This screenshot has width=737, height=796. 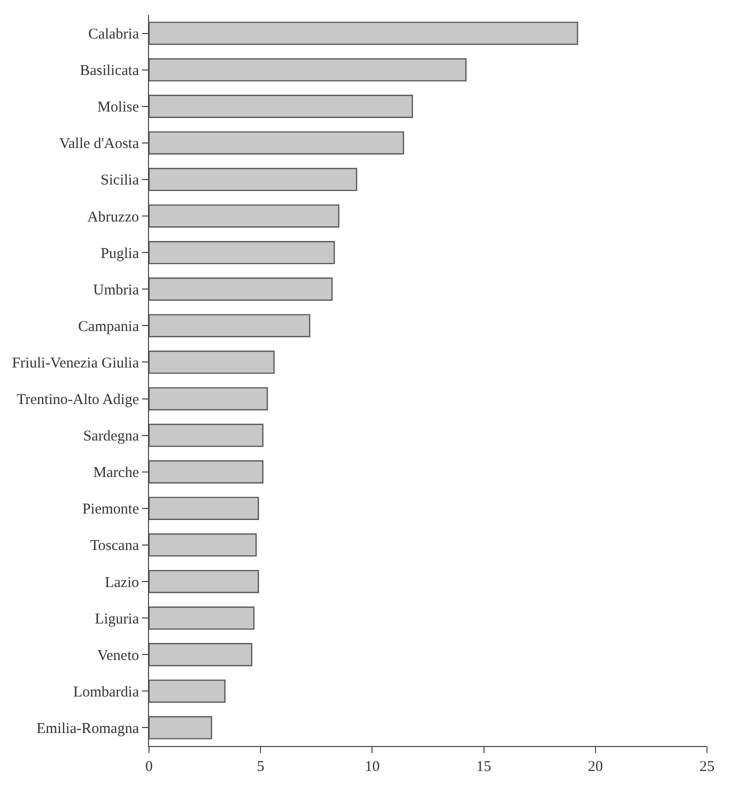 What do you see at coordinates (118, 108) in the screenshot?
I see `y-tick-label: Molise` at bounding box center [118, 108].